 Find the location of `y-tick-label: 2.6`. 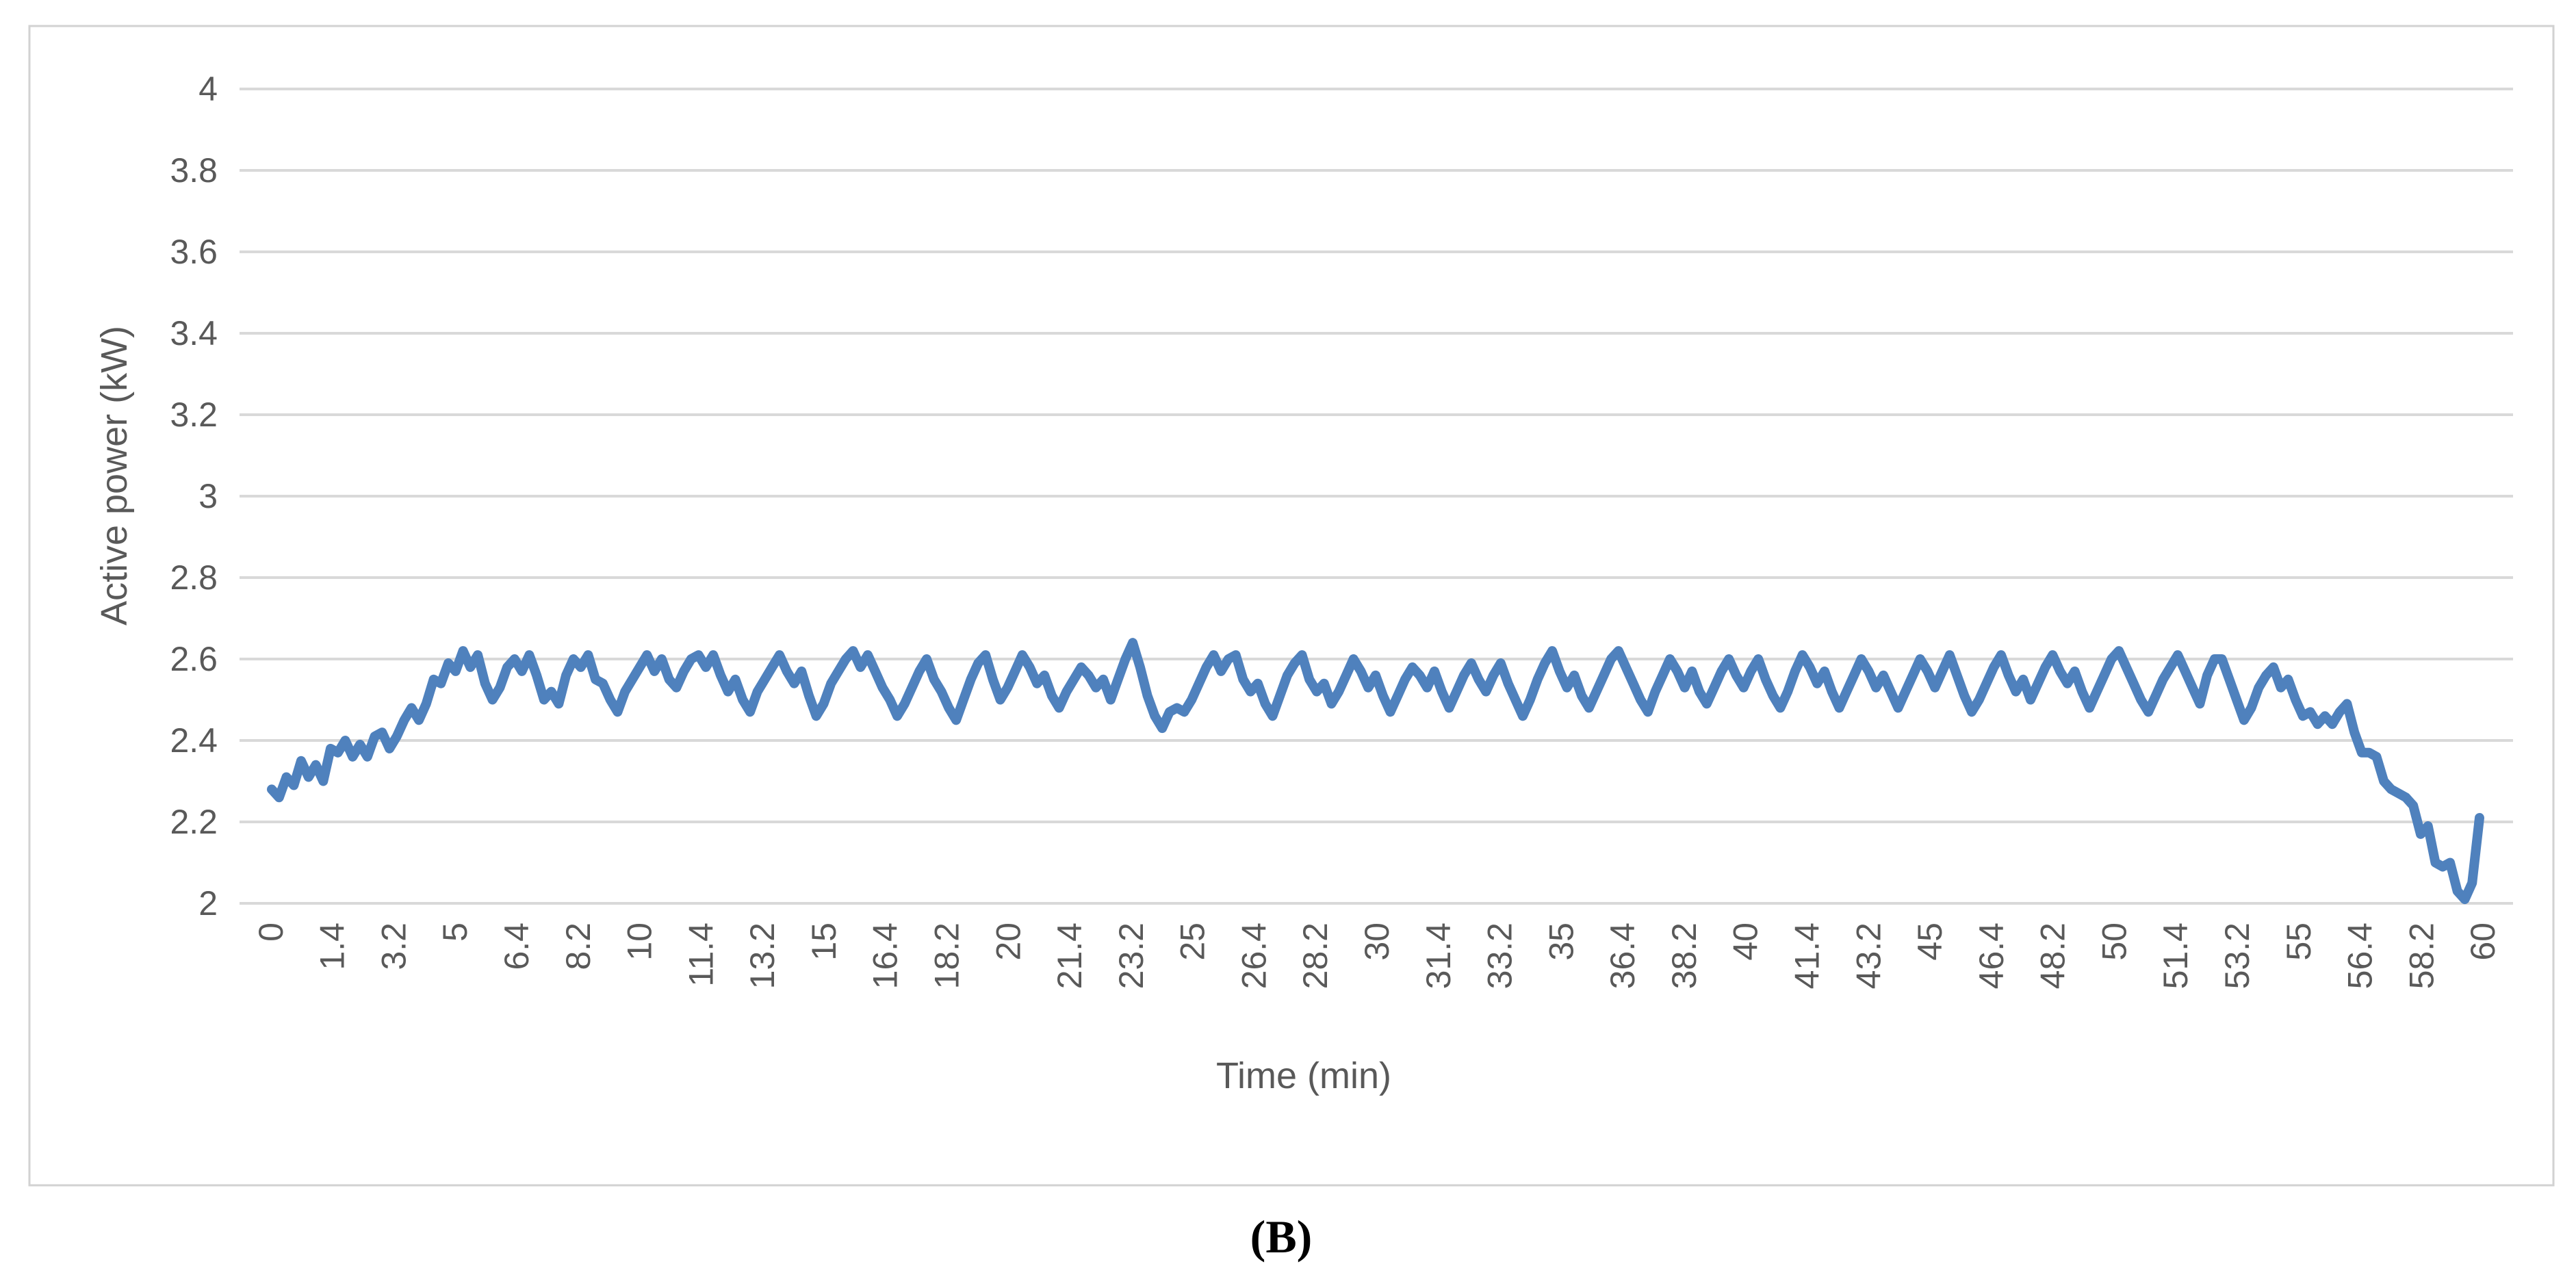

y-tick-label: 2.6 is located at coordinates (194, 659).